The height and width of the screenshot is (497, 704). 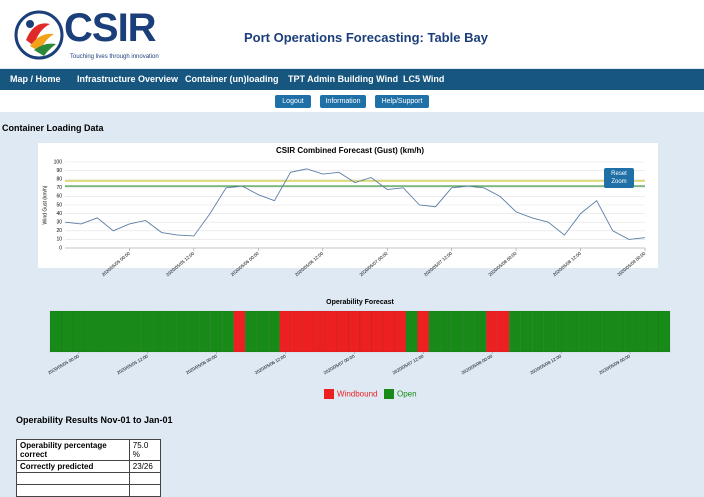 What do you see at coordinates (145, 466) in the screenshot?
I see `cell: 23/26` at bounding box center [145, 466].